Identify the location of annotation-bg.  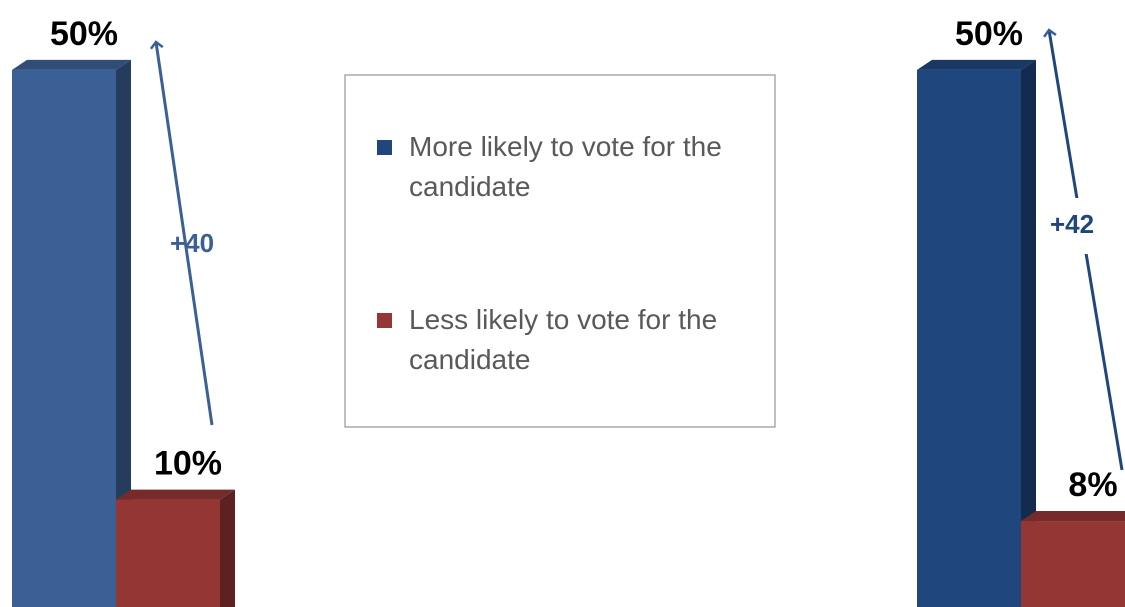
(1072, 226).